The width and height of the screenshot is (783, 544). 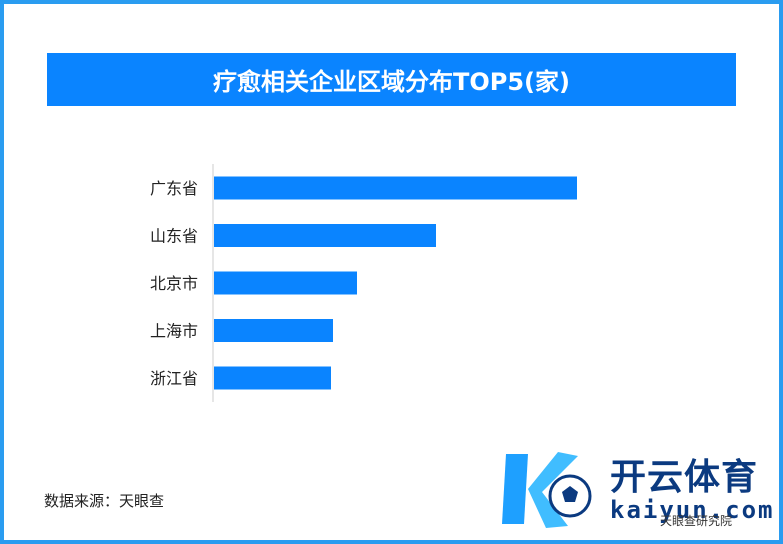 I want to click on data-source-note: 数据来源：天眼查, so click(x=104, y=501).